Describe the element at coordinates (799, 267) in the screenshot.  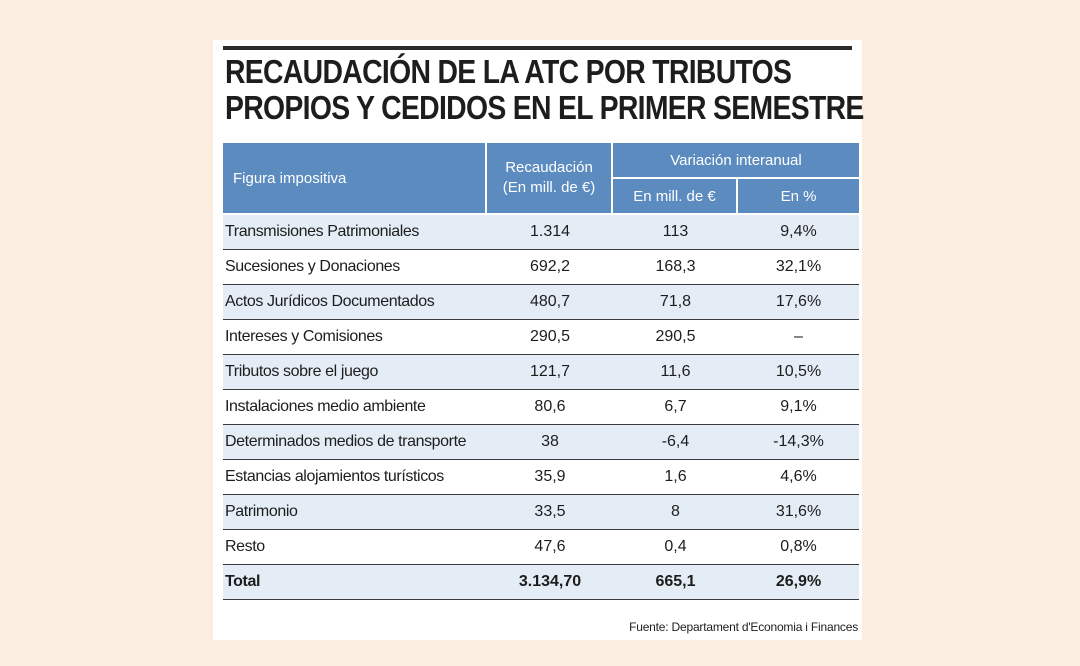
I see `cell-var-pct: 32,1%` at that location.